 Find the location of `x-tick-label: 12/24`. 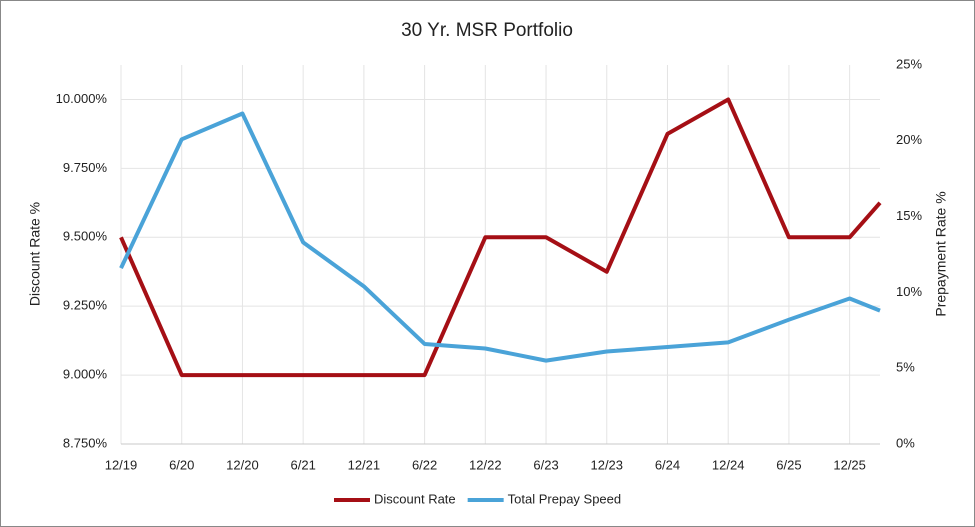

x-tick-label: 12/24 is located at coordinates (728, 464).